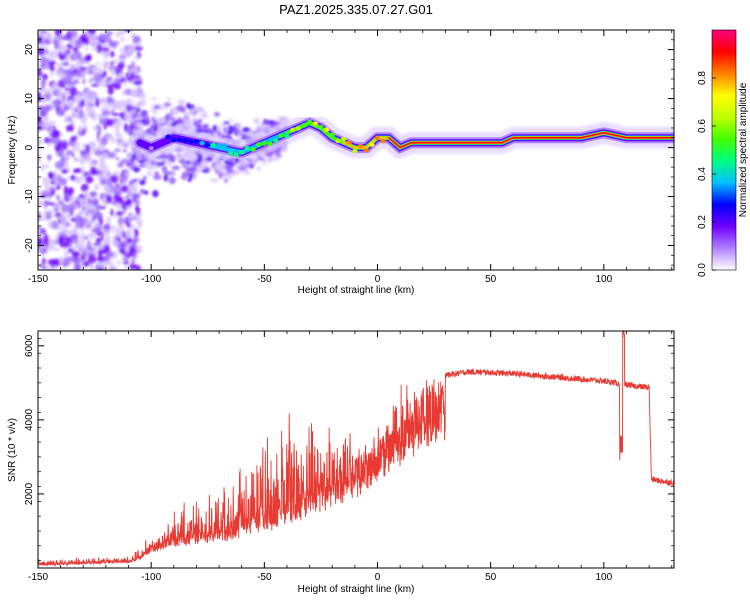  What do you see at coordinates (264, 279) in the screenshot?
I see `spectrogram-x-tick-label: -50` at bounding box center [264, 279].